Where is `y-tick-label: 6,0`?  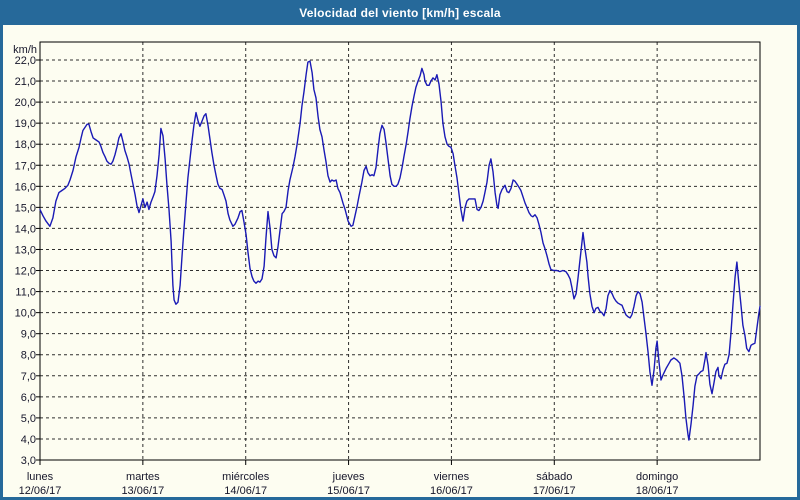
y-tick-label: 6,0 is located at coordinates (28, 398).